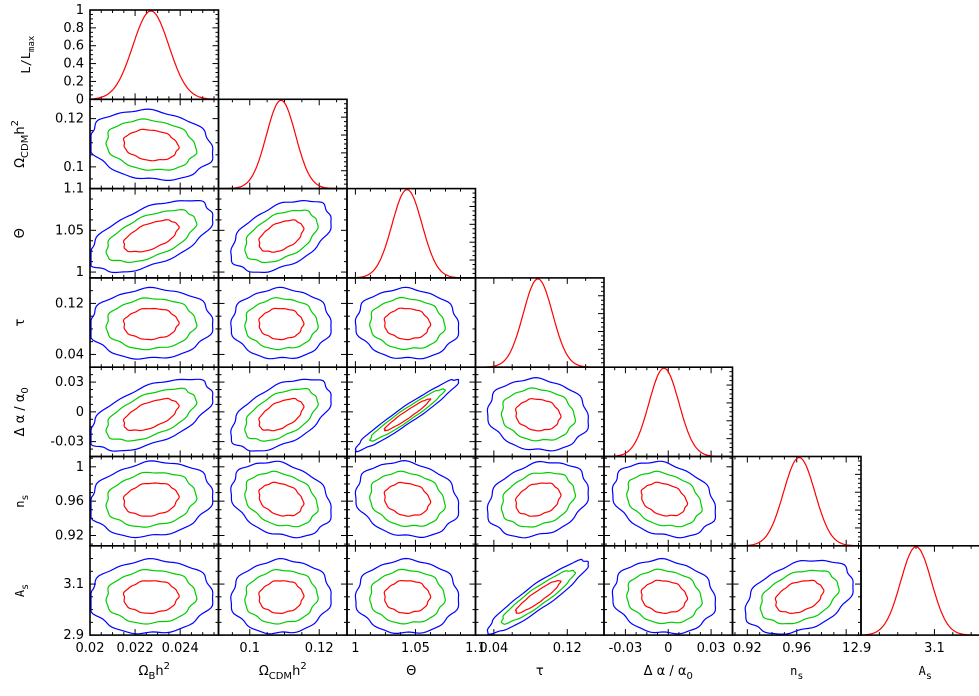  I want to click on contour-2sigma-omb-theta, so click(151, 236).